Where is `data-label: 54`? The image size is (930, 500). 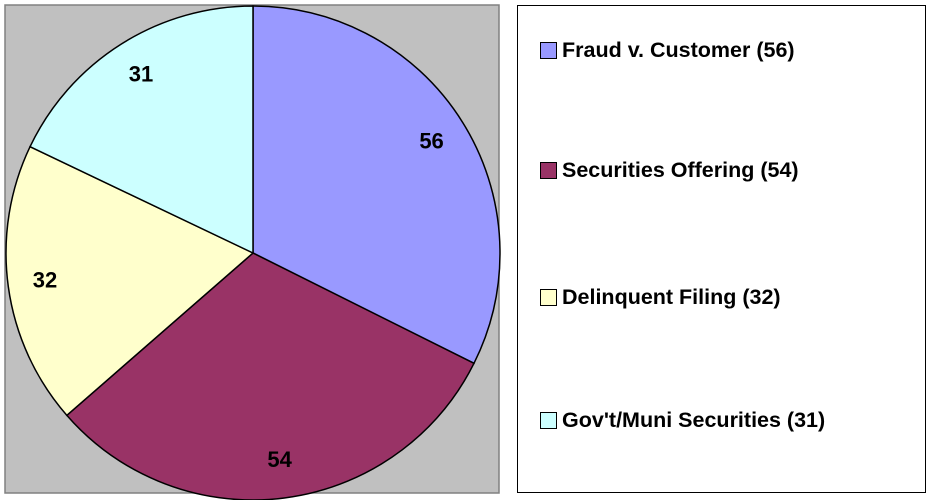
data-label: 54 is located at coordinates (279, 459).